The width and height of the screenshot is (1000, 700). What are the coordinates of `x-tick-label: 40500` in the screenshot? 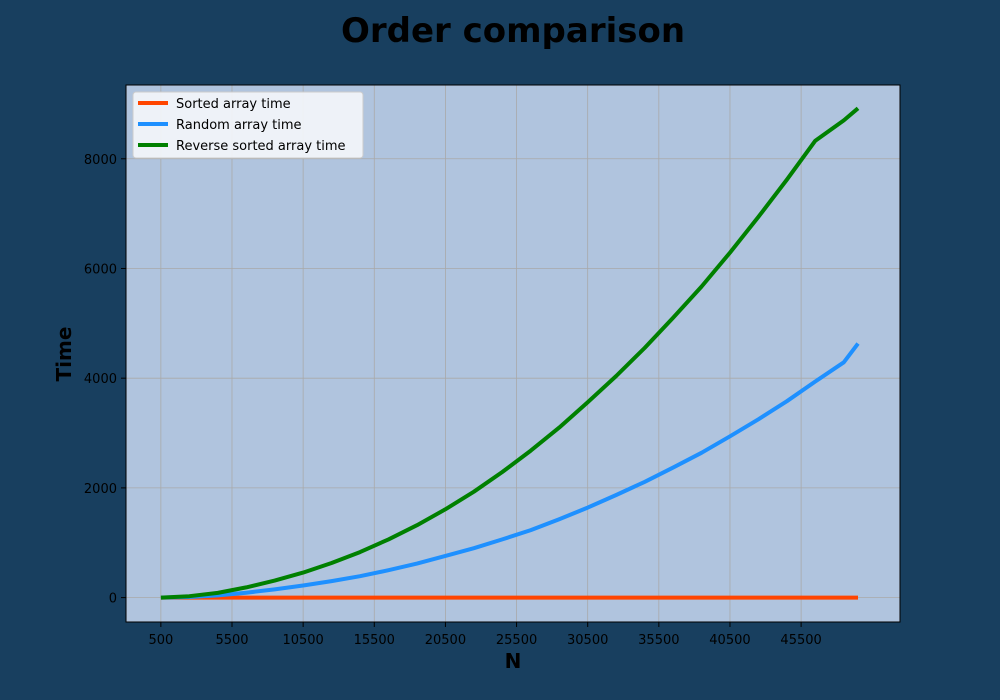 It's located at (729, 640).